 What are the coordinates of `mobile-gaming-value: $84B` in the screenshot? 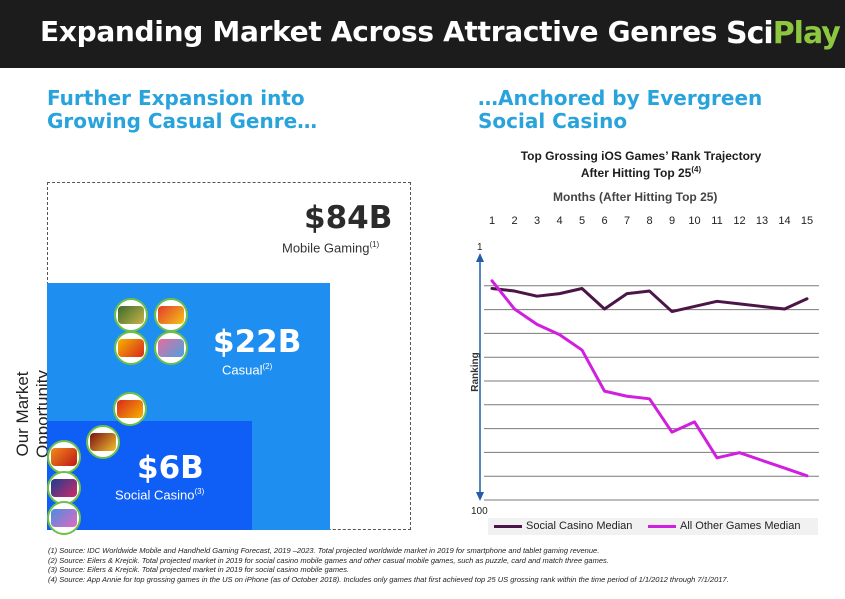 It's located at (348, 218).